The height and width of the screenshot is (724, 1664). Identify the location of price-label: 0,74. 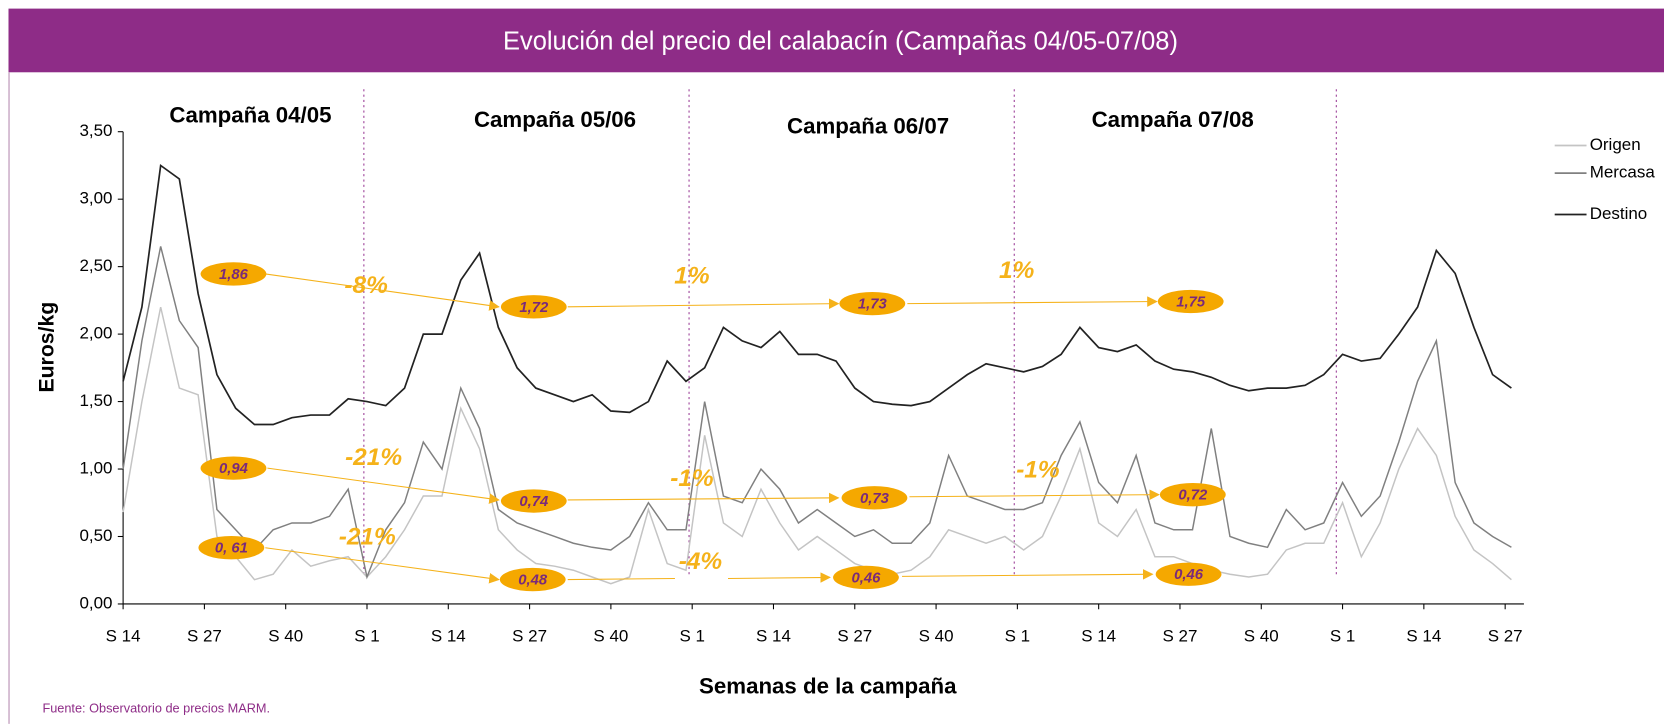
(533, 502).